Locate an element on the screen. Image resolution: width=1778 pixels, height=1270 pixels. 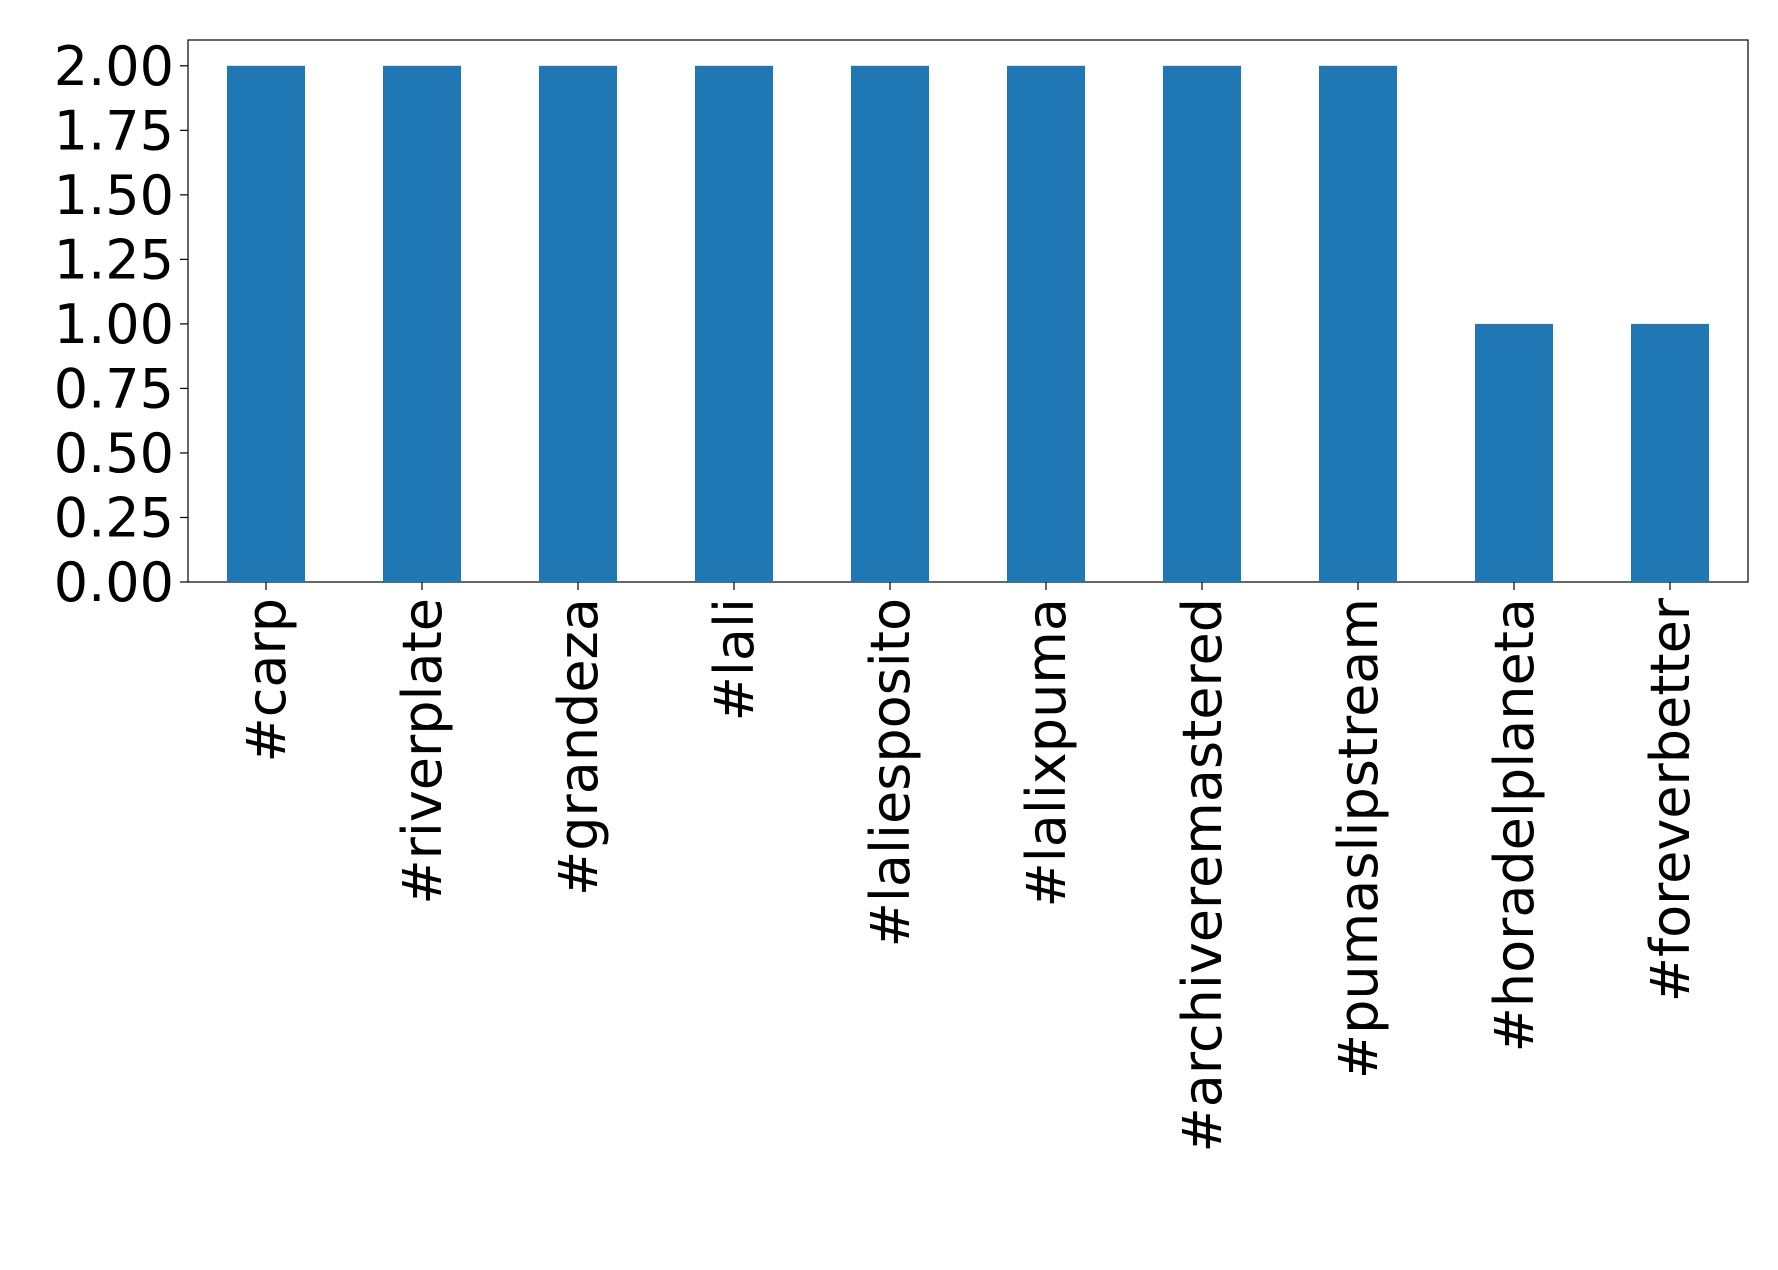
y-tick-label: 0.50 is located at coordinates (114, 453).